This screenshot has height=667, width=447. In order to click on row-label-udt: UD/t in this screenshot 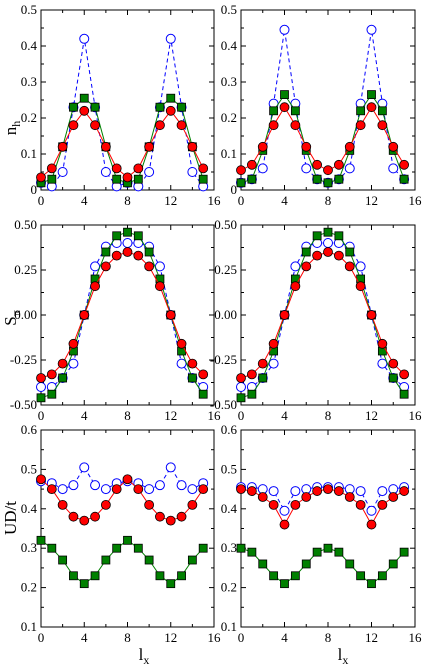, I will do `click(10, 518)`.